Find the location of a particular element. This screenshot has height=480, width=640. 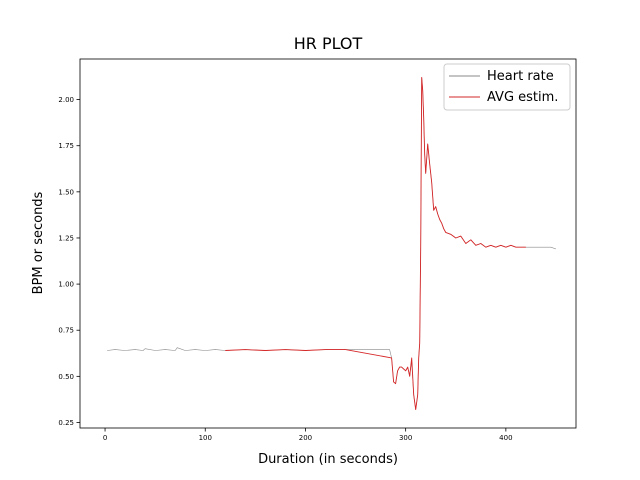

y-tick-label: 2.00 is located at coordinates (66, 100).